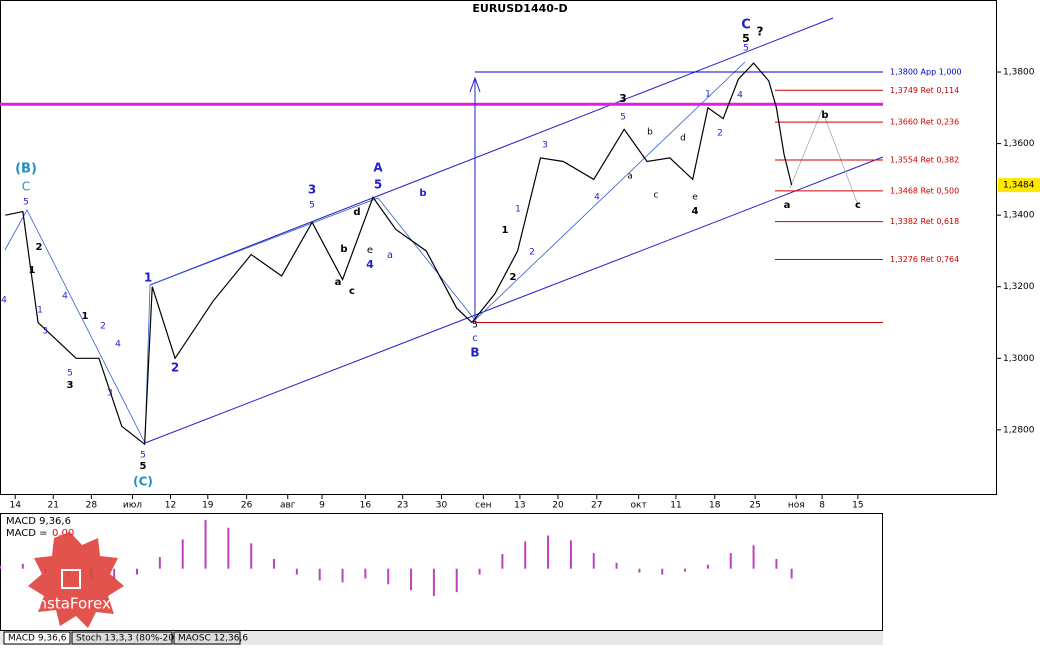 The image size is (1040, 661). What do you see at coordinates (483, 506) in the screenshot?
I see `x-tick-label: сен` at bounding box center [483, 506].